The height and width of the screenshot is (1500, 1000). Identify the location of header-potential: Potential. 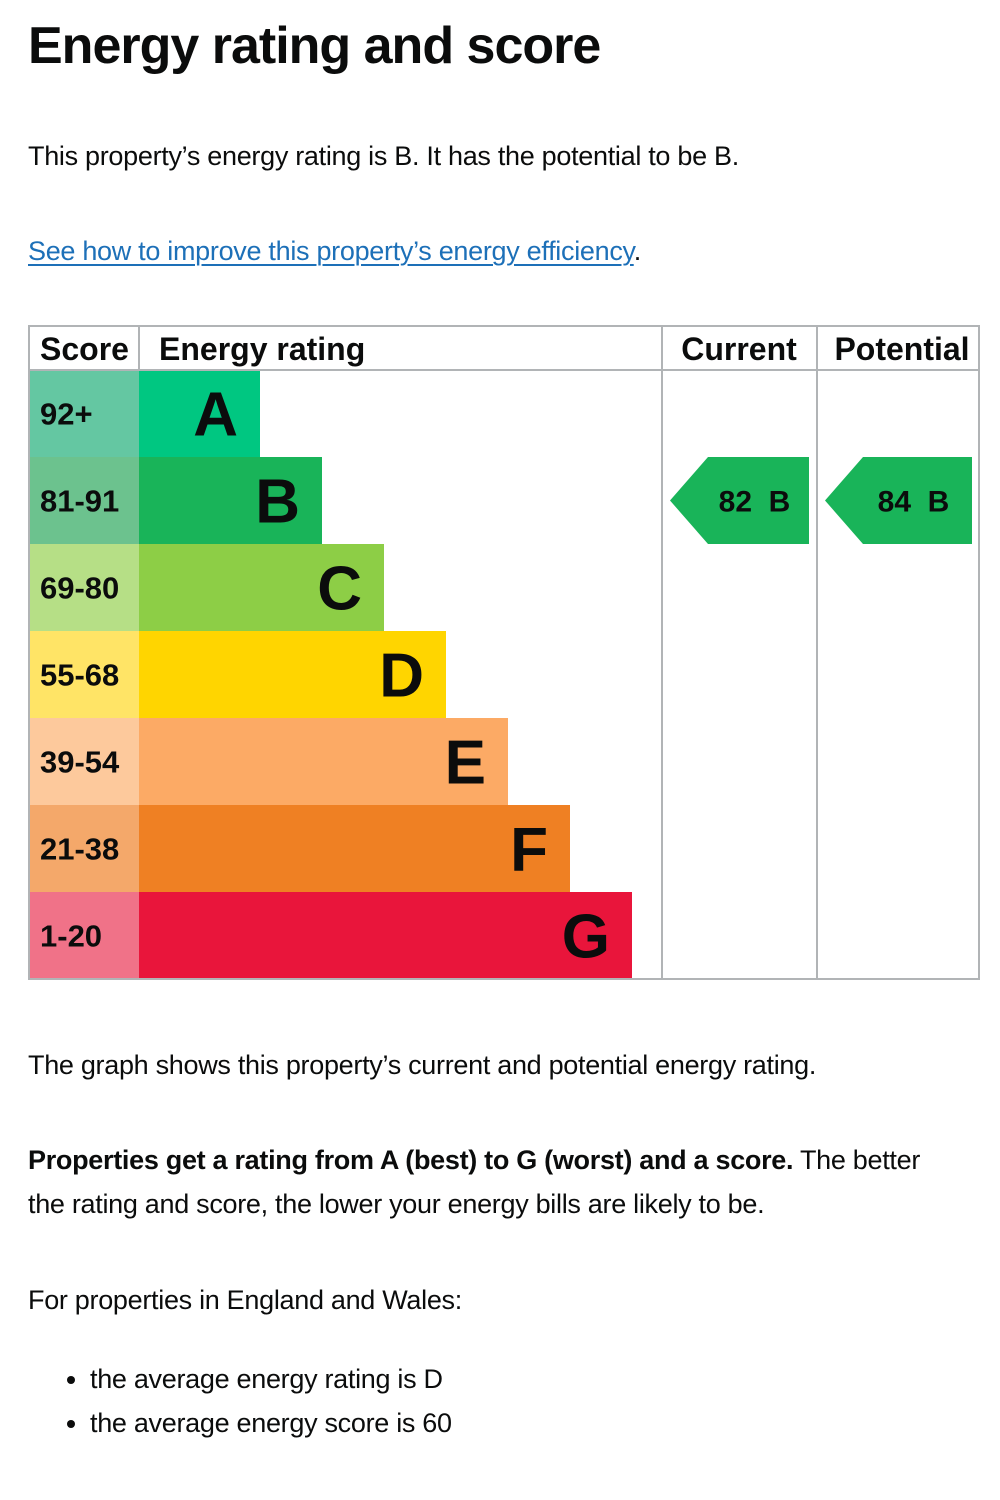
(901, 349).